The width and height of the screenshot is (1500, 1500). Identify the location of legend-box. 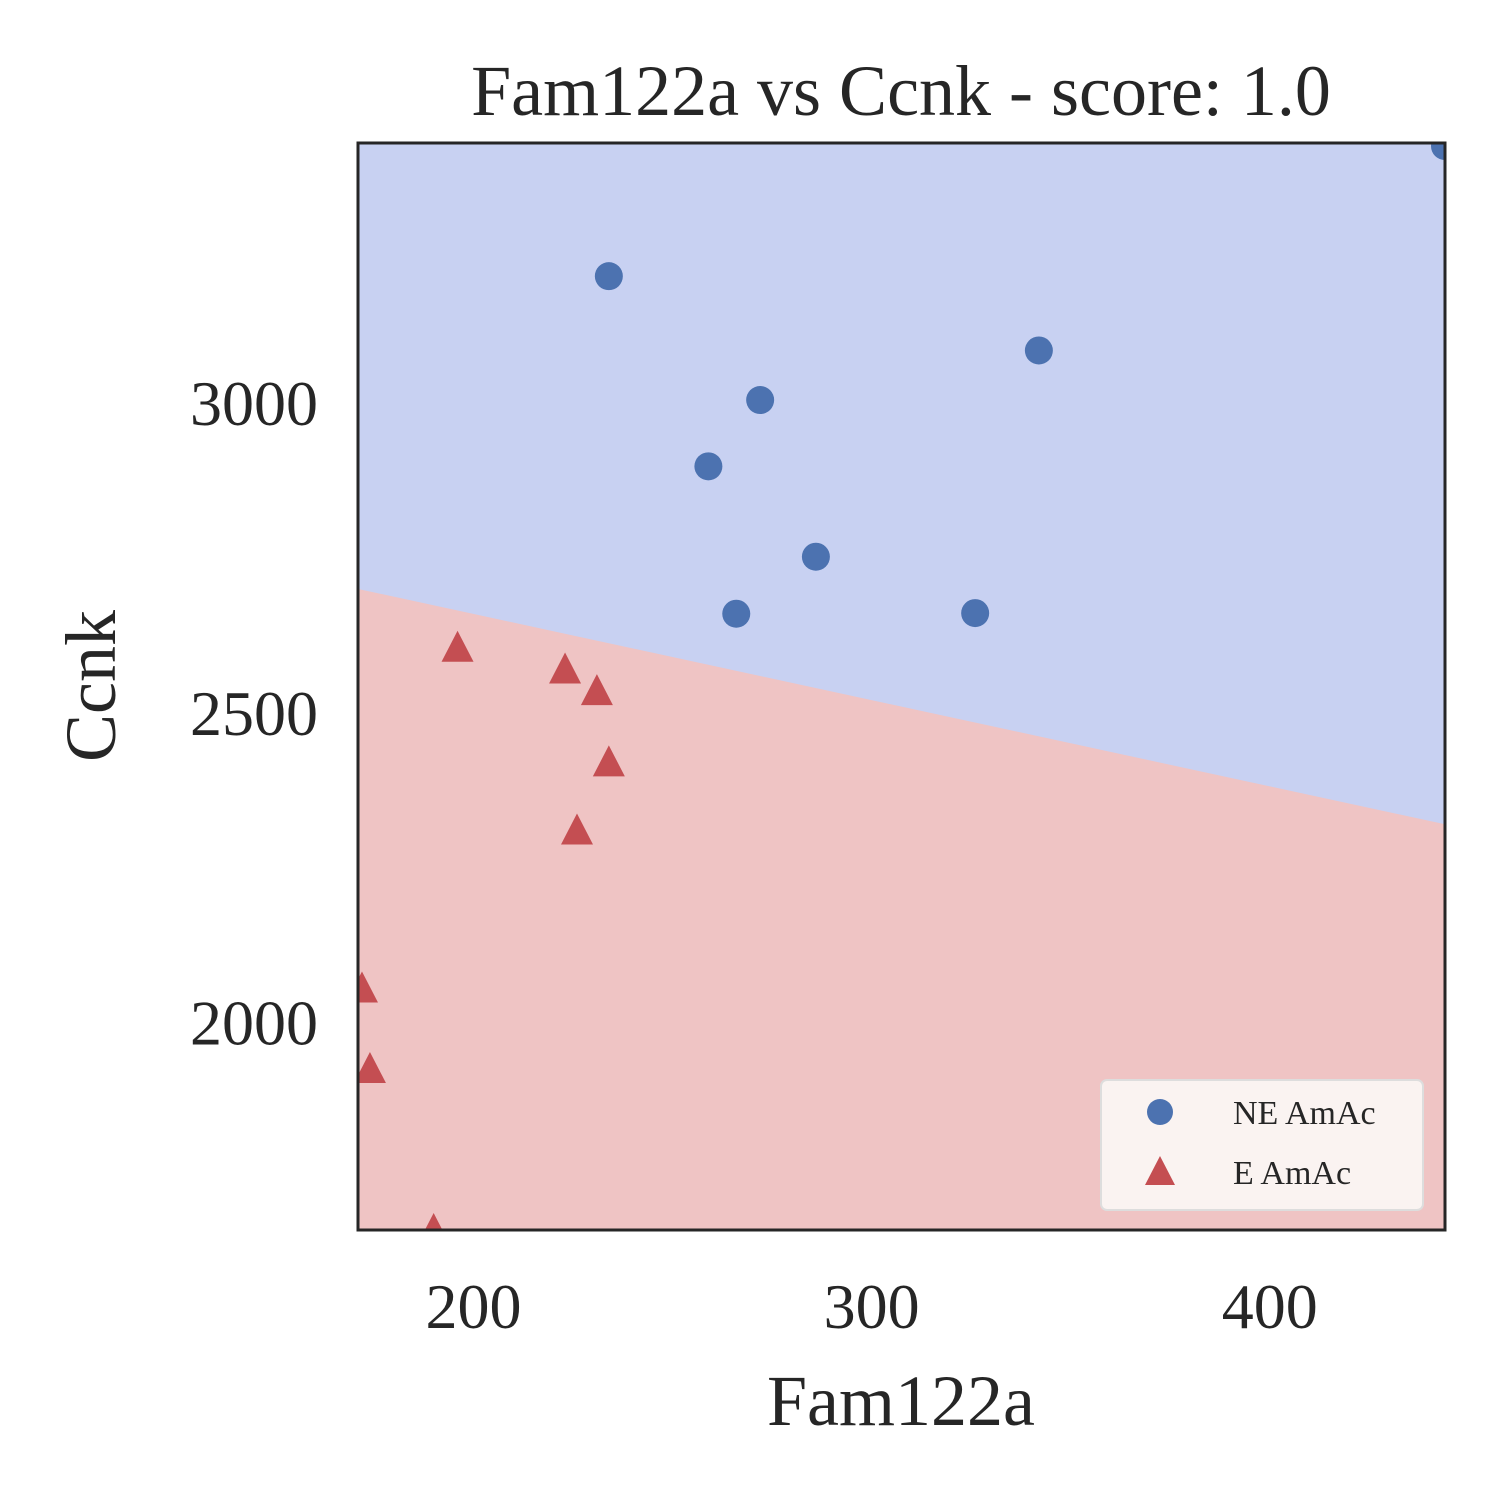
(1262, 1145).